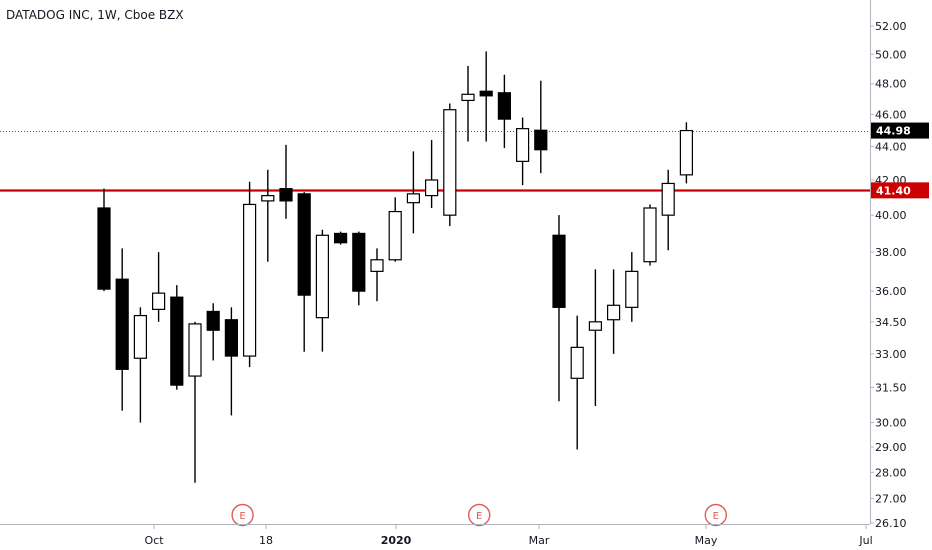 The height and width of the screenshot is (550, 932). Describe the element at coordinates (891, 54) in the screenshot. I see `price-tick-label: 50.00` at that location.